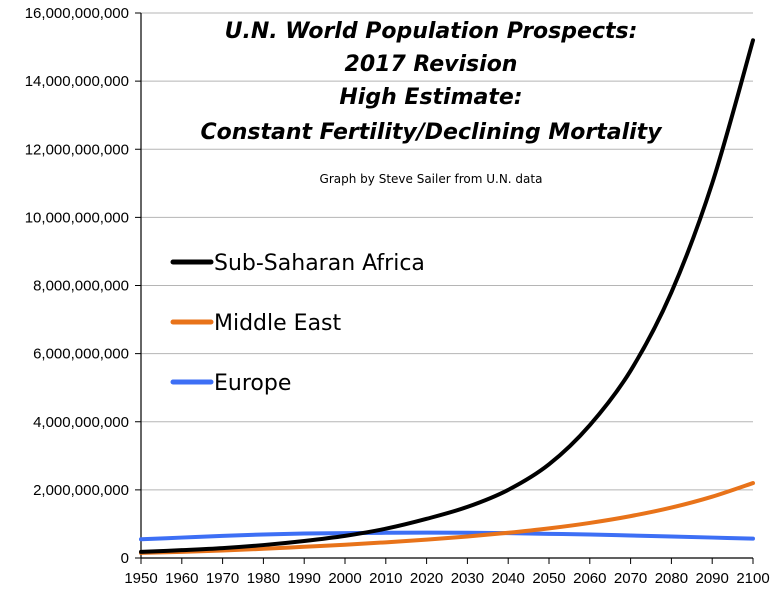 This screenshot has height=600, width=774. I want to click on x-tick-label: 2090, so click(712, 578).